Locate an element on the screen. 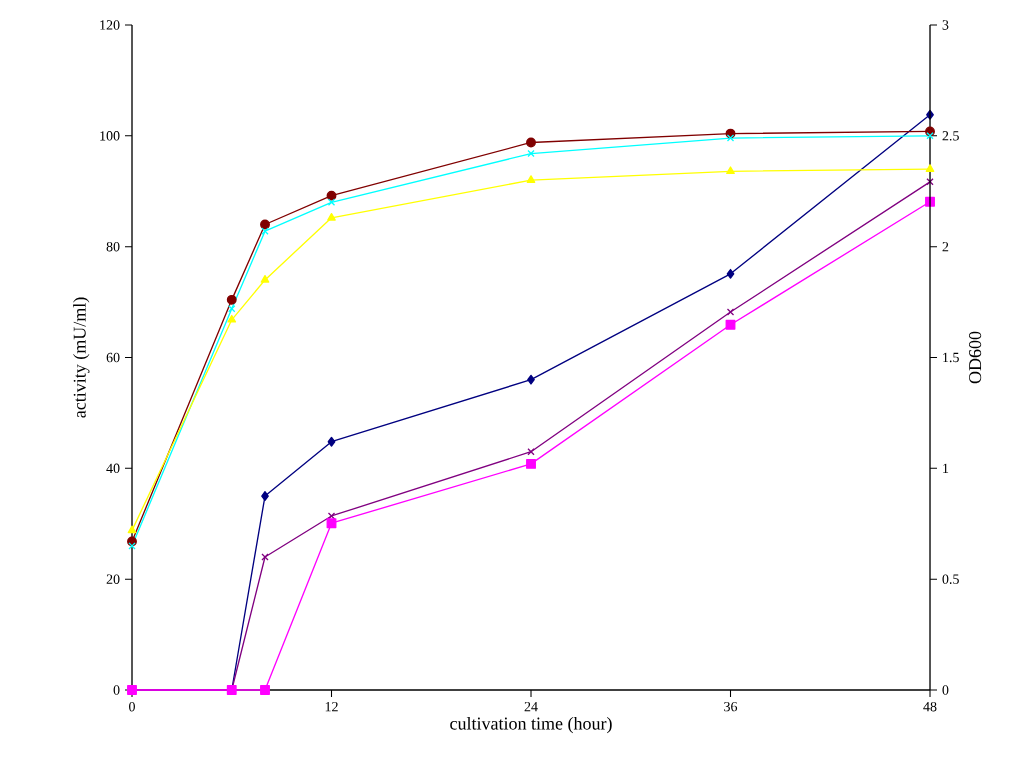  y-axis-title: activity (mU/ml) is located at coordinates (81, 357).